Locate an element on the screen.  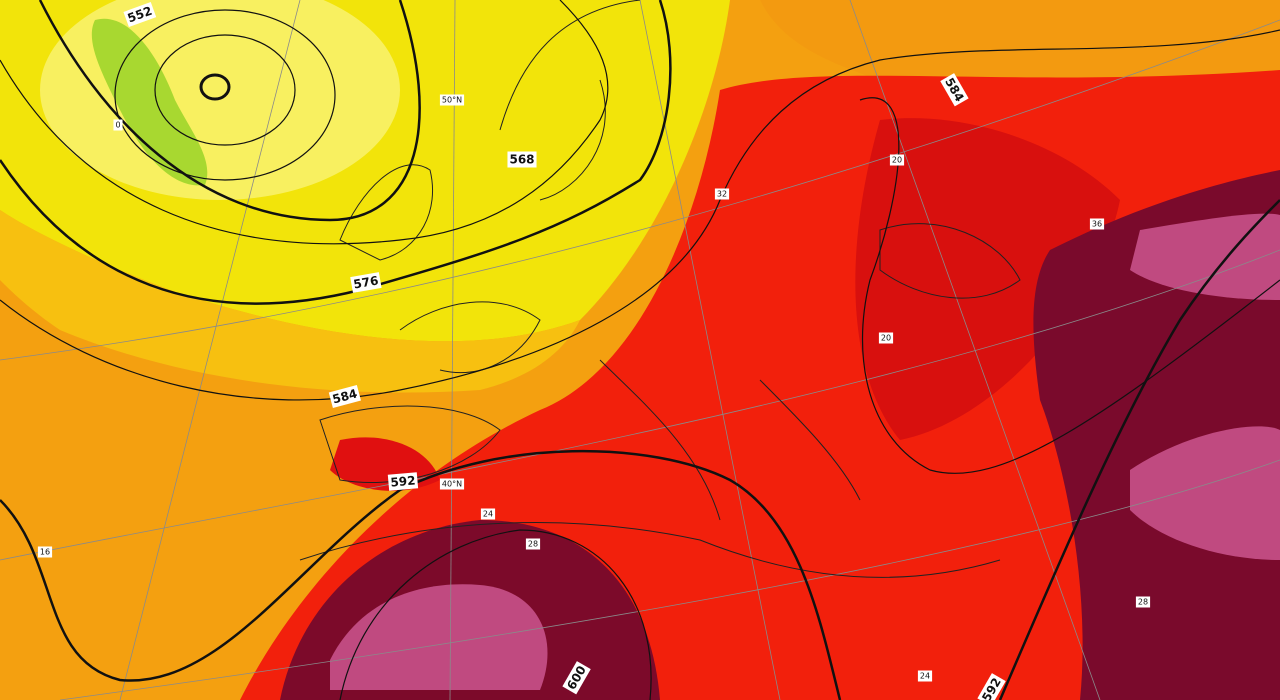
contour-label: 16 is located at coordinates (45, 552).